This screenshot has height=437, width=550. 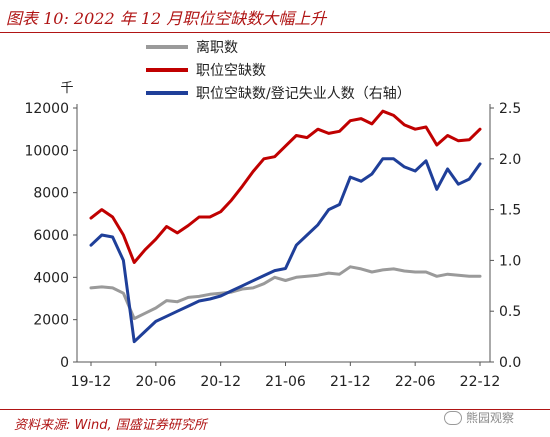 I want to click on y-right-tick-label: 0.0, so click(x=510, y=363).